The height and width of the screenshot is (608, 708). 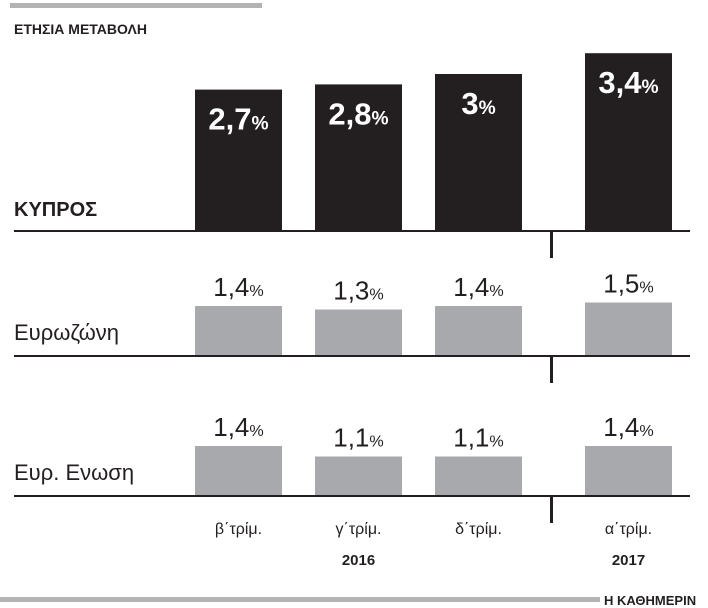 What do you see at coordinates (358, 560) in the screenshot?
I see `year-label: 2016` at bounding box center [358, 560].